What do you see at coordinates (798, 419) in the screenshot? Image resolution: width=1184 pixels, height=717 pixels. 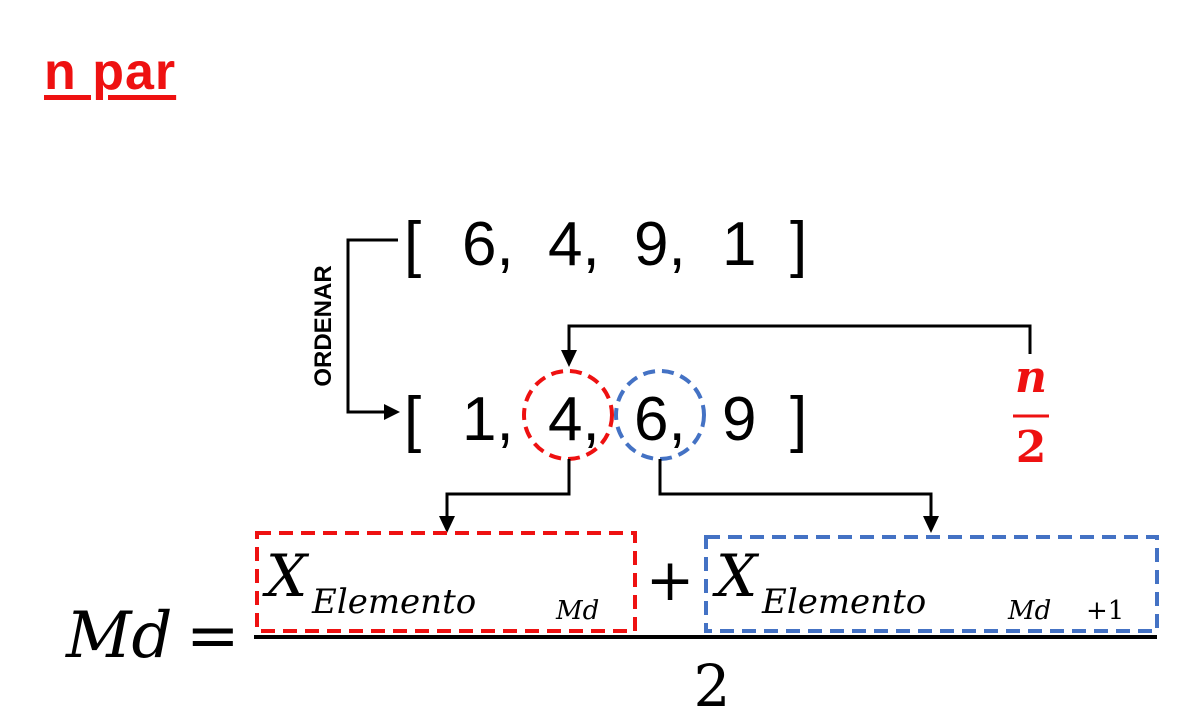 I see `sorted-close-bracket: ]` at bounding box center [798, 419].